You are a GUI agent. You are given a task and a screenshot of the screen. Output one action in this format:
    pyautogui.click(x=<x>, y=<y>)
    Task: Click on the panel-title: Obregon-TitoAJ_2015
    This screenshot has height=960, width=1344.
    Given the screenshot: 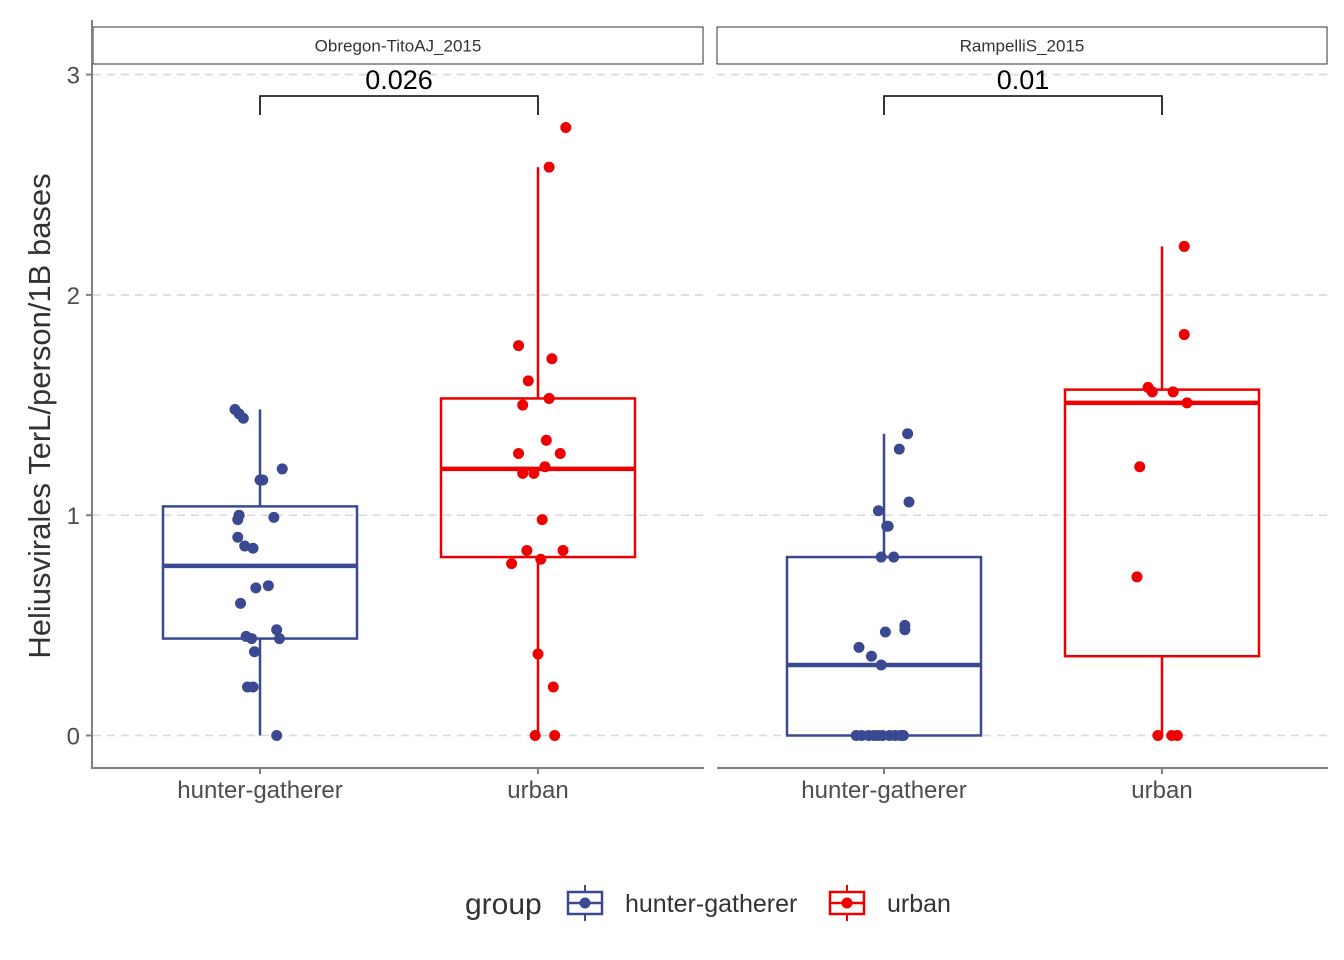 What is the action you would take?
    pyautogui.click(x=398, y=46)
    